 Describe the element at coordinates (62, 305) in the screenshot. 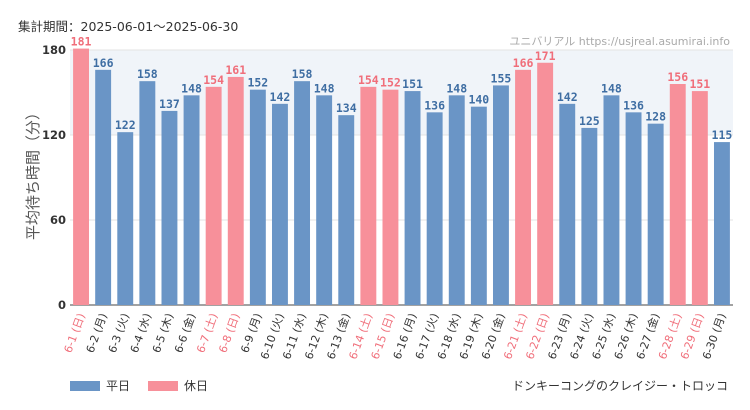

I see `y-tick-label: 0` at that location.